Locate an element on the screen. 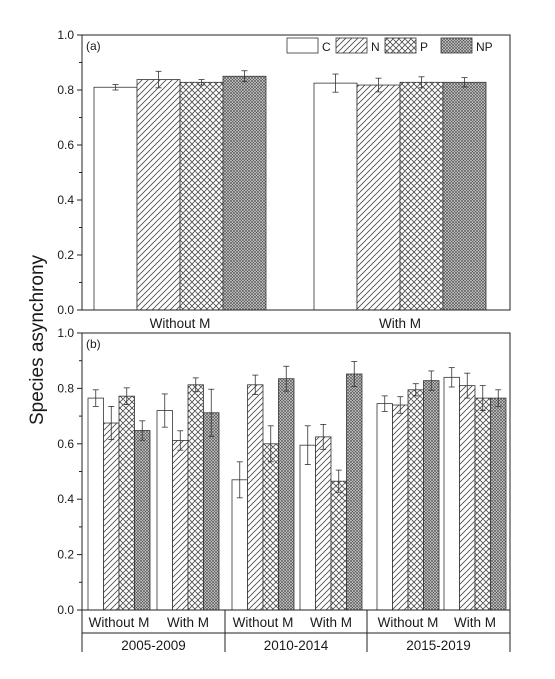 This screenshot has height=679, width=555. legend-swatch-NP is located at coordinates (456, 45).